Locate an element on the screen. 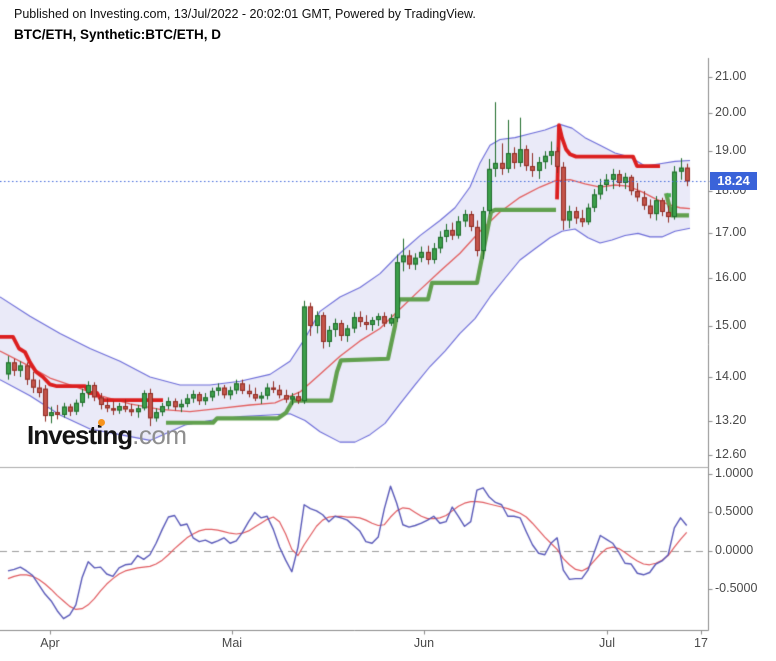  price-axis-label: 12.60 is located at coordinates (731, 454).